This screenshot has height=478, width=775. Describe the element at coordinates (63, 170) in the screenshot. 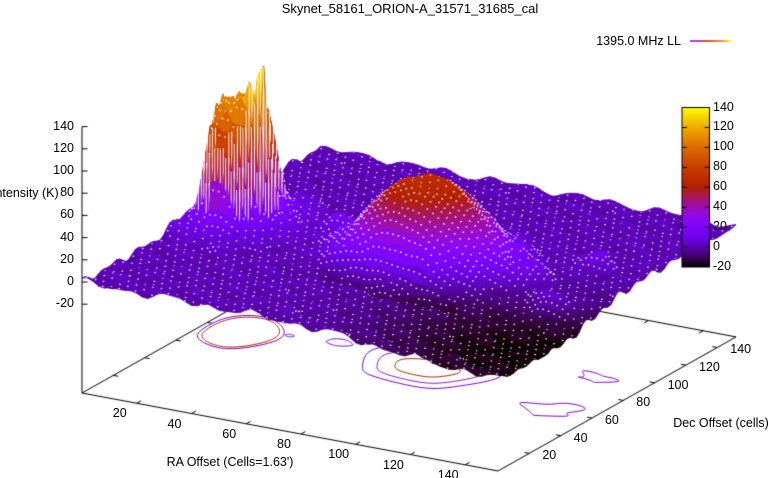

I see `z-tick-label: 100` at that location.